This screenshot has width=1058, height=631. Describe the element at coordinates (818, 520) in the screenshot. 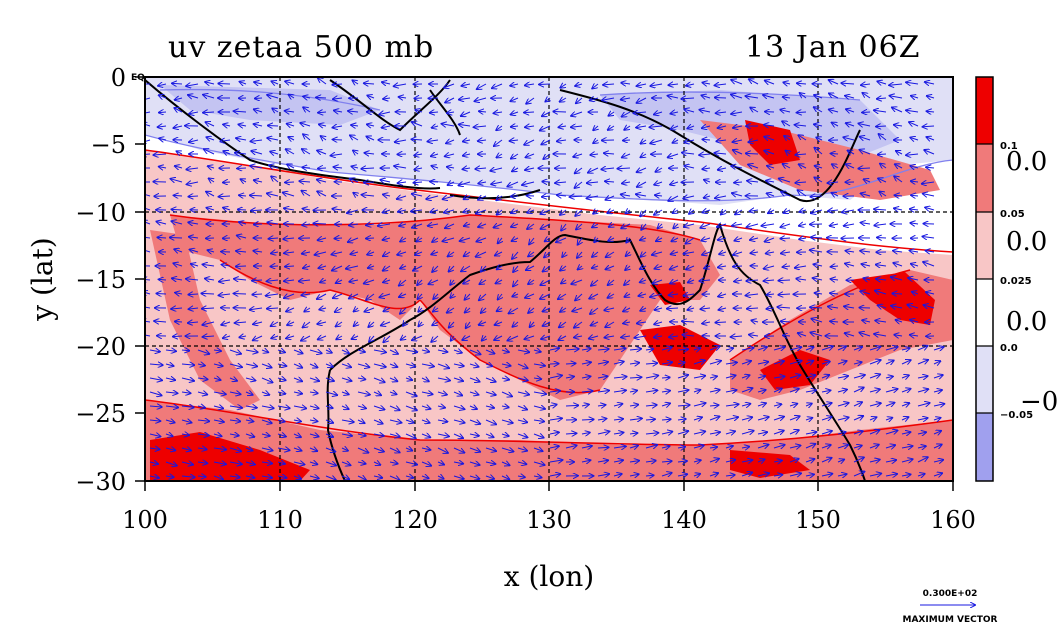

I see `x-tick-label: 150` at that location.